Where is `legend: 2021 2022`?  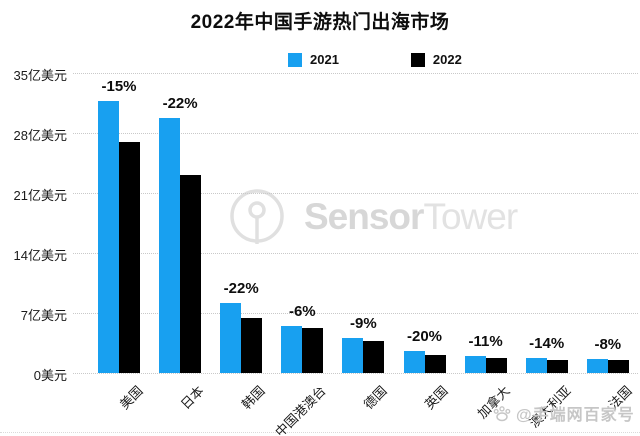 legend: 2021 2022 is located at coordinates (375, 59).